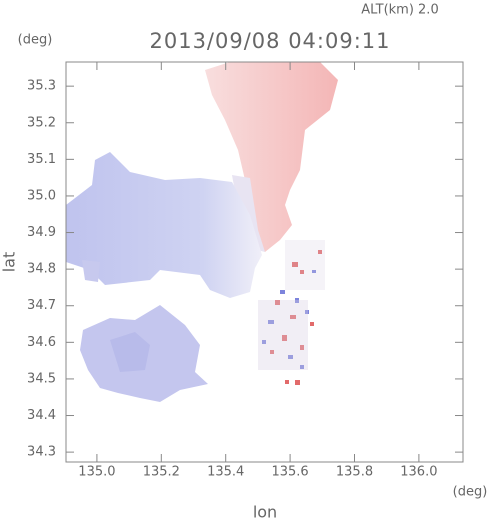  Describe the element at coordinates (41, 452) in the screenshot. I see `y-tick-label: 34.3` at that location.